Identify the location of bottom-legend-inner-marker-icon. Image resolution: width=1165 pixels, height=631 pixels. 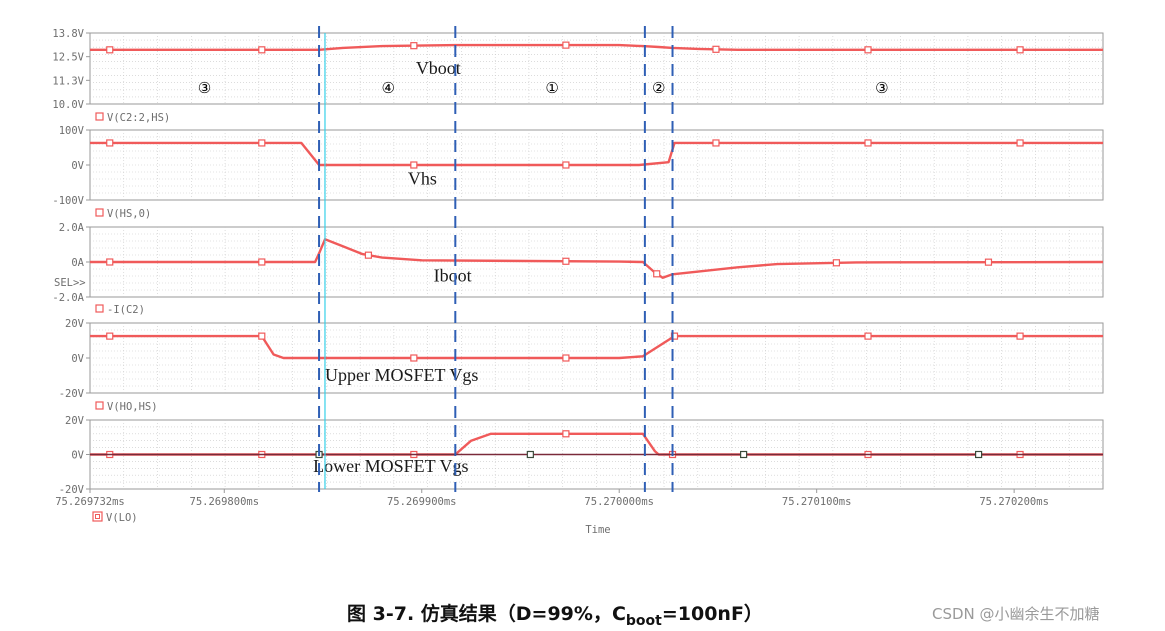
(97, 516).